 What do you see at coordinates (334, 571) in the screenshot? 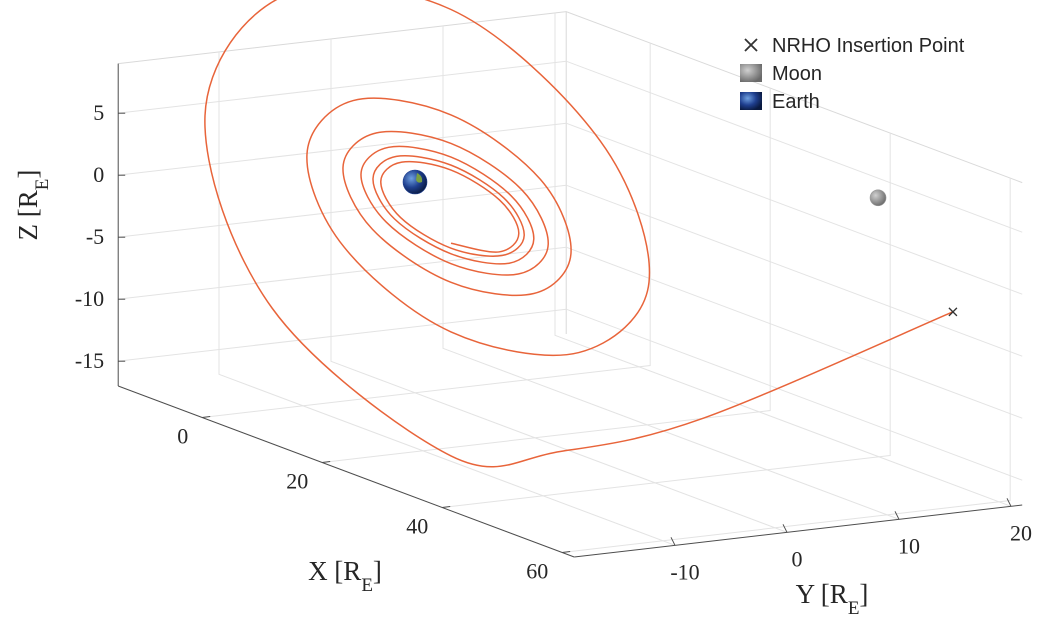
I see `label-text: X [R` at bounding box center [334, 571].